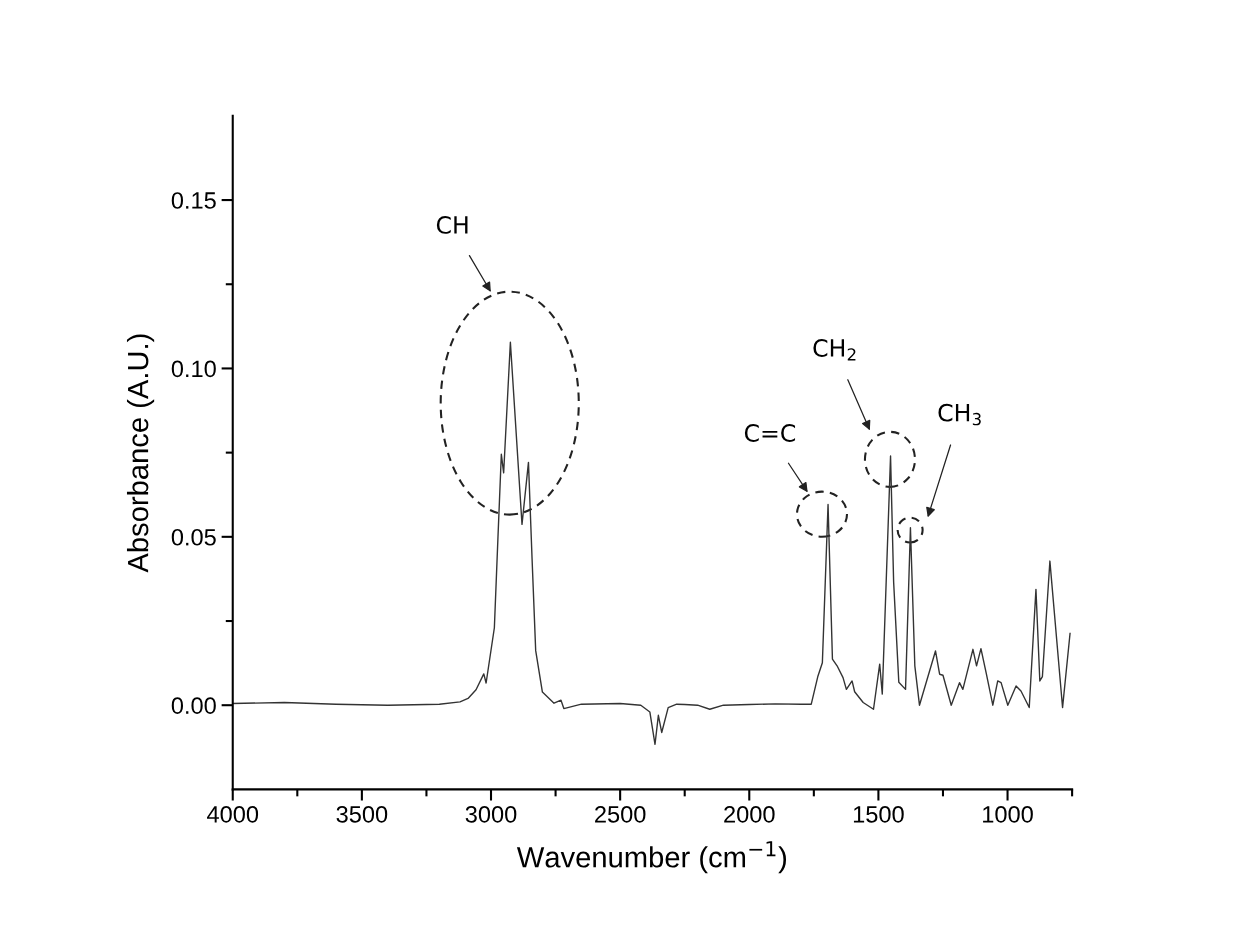 Image resolution: width=1238 pixels, height=942 pixels. Describe the element at coordinates (770, 433) in the screenshot. I see `annotation: C=C` at that location.